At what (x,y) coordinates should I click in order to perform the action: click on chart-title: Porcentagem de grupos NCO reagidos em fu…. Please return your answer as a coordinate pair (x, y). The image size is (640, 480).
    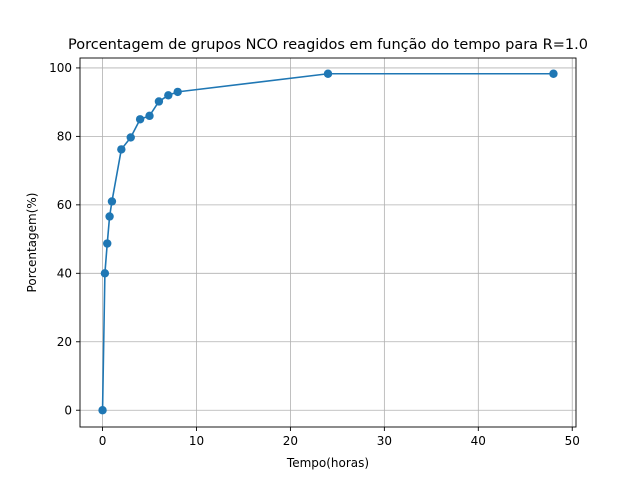
    Looking at the image, I should click on (328, 45).